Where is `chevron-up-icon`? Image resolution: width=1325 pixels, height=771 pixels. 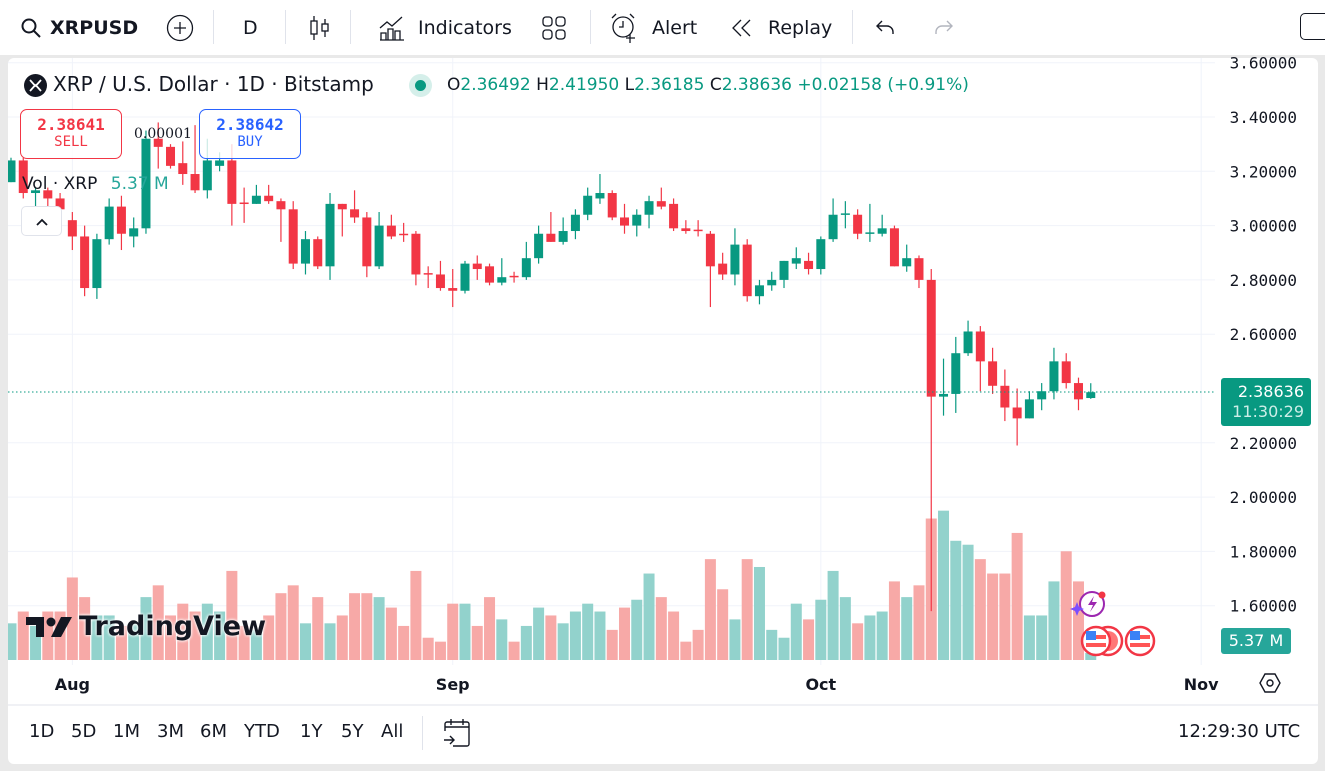
chevron-up-icon is located at coordinates (41, 222).